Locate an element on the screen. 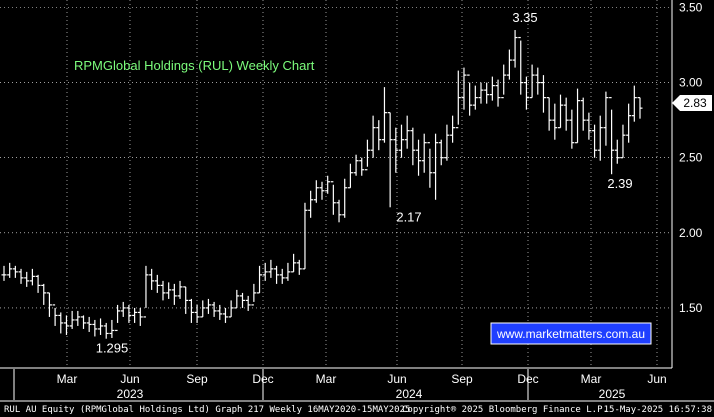 This screenshot has width=714, height=417. watermark: www.marketmatters.com.au is located at coordinates (571, 333).